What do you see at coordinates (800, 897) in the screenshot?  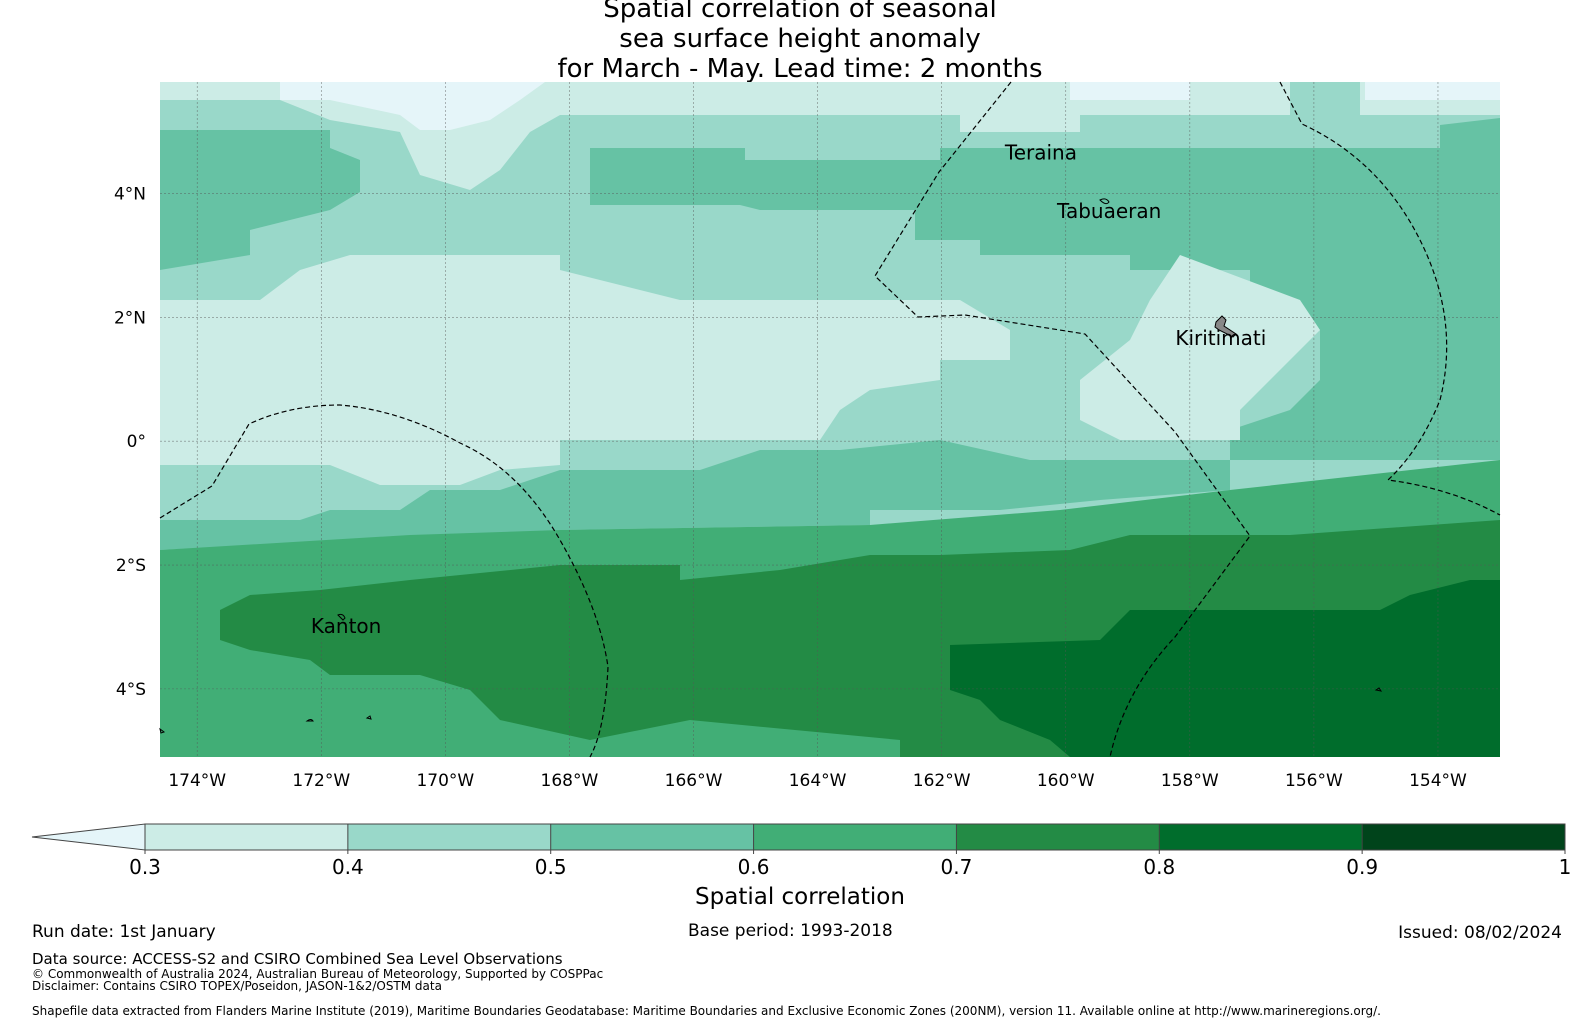 I see `colorbar-label: Spatial correlation` at bounding box center [800, 897].